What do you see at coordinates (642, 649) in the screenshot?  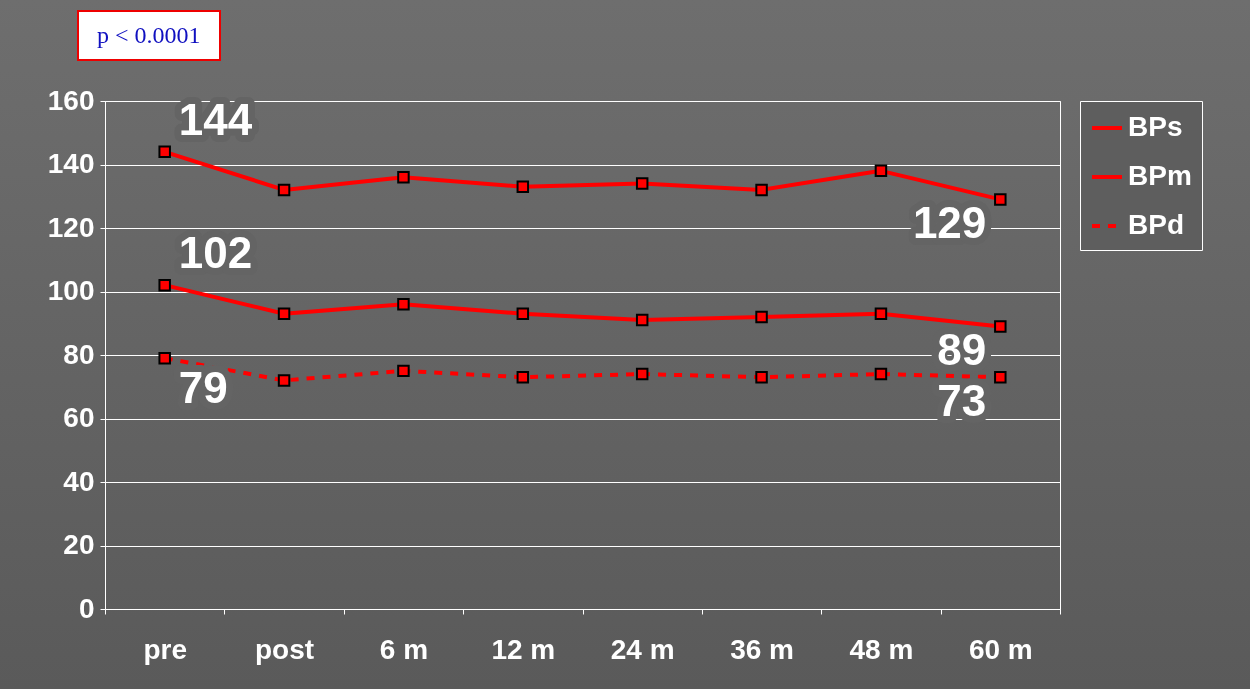 I see `x-tick-label: 24 m` at bounding box center [642, 649].